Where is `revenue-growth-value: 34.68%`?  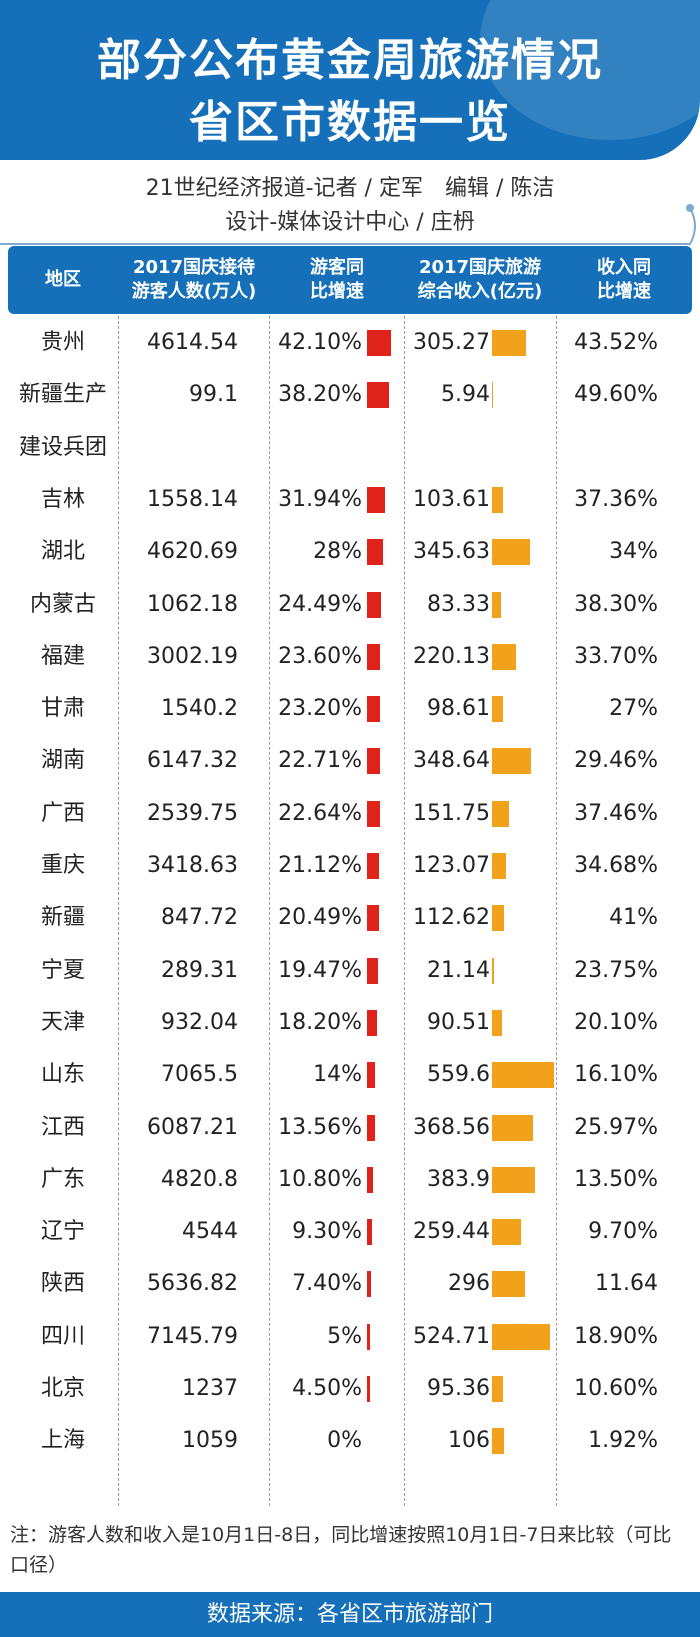
revenue-growth-value: 34.68% is located at coordinates (616, 865).